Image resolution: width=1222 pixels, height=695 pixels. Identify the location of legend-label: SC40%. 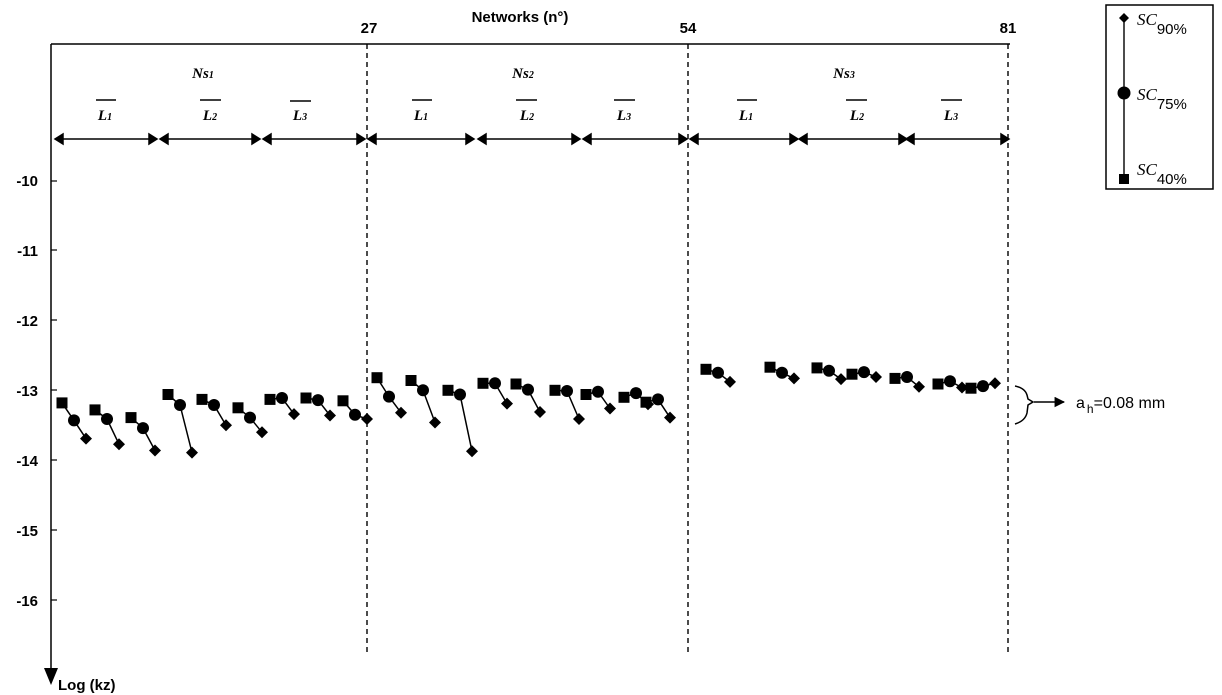
(1162, 174).